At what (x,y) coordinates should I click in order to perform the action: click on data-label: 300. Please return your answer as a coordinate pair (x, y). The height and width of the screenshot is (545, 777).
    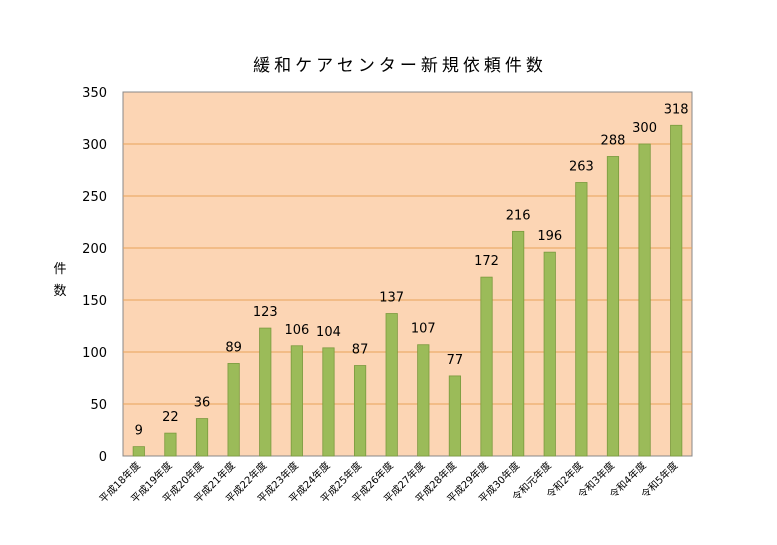
    Looking at the image, I should click on (644, 128).